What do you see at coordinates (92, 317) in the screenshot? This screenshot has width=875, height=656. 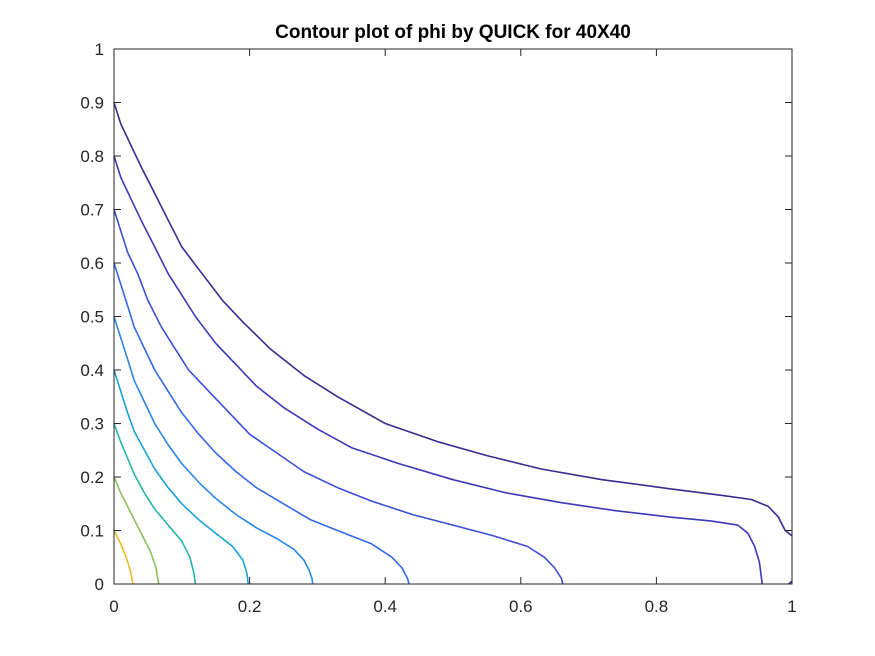 I see `y-tick-label-5: 0.5` at bounding box center [92, 317].